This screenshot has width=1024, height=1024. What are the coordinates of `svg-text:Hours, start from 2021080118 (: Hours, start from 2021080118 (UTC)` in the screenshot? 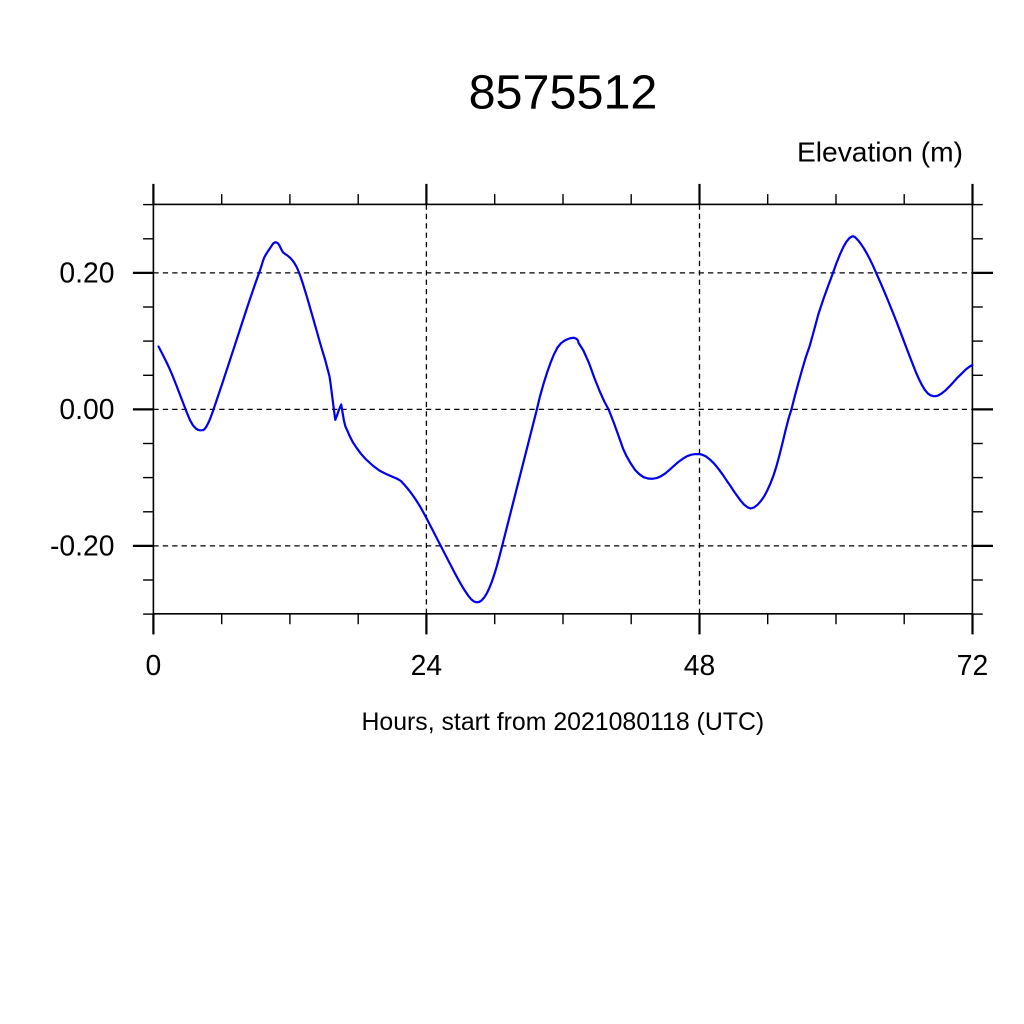 It's located at (562, 722).